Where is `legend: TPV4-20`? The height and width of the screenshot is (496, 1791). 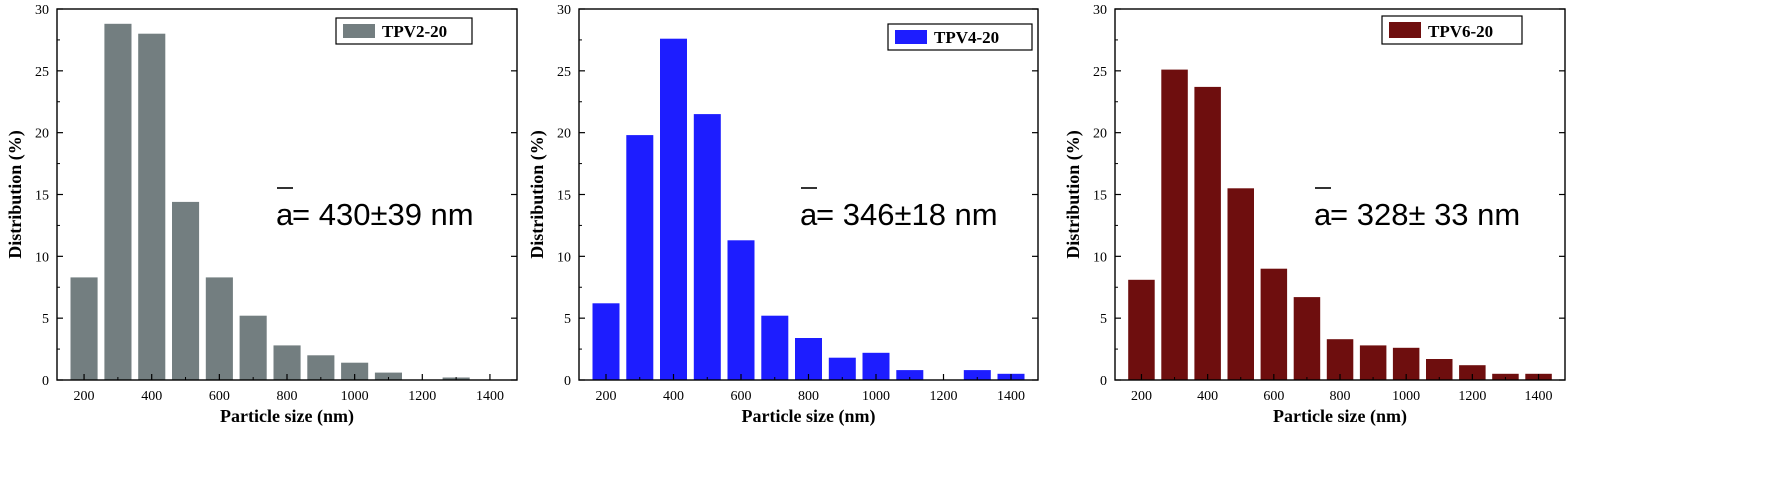
legend: TPV4-20 is located at coordinates (960, 37).